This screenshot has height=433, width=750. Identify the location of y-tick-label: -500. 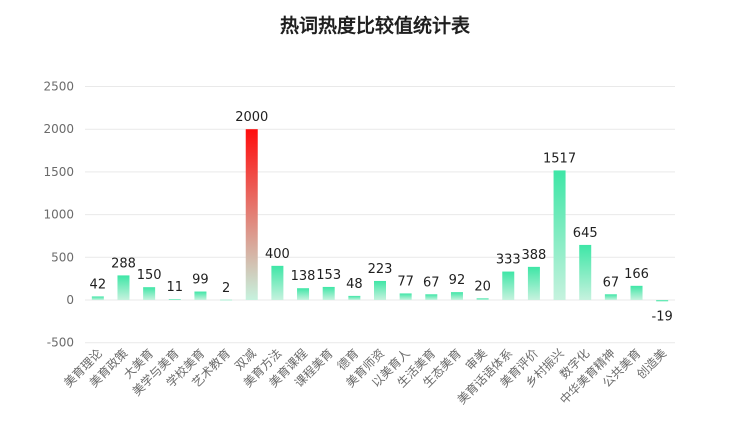
(60, 343).